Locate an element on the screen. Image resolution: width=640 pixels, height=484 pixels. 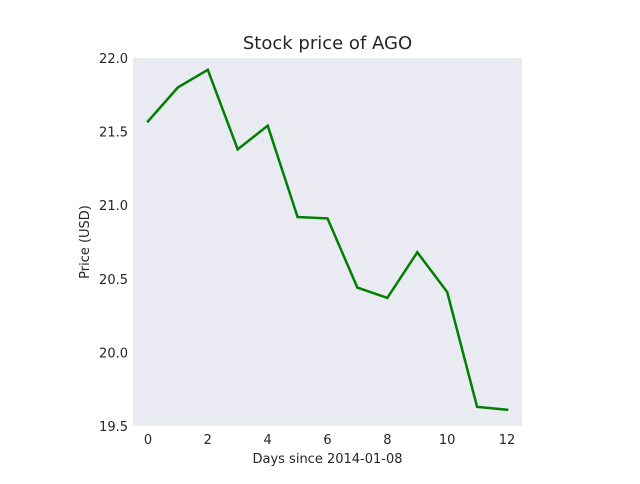
x-tick-label: 10 is located at coordinates (447, 440).